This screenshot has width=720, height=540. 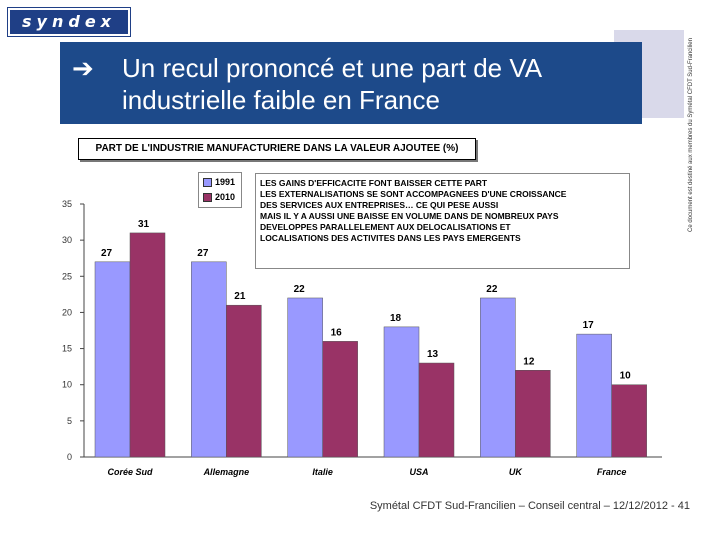 I want to click on x-tick-label: Allemagne, so click(x=226, y=472).